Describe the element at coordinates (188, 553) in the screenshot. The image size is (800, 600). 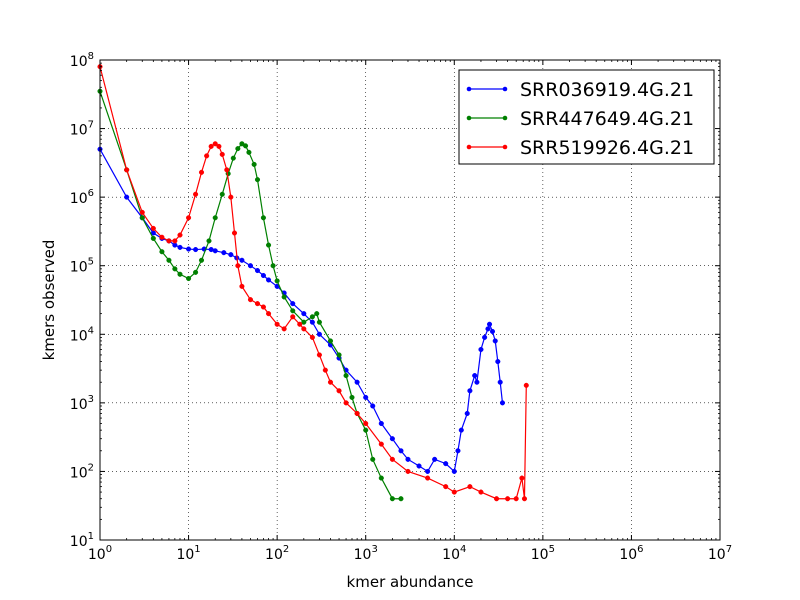
I see `x-tick-label: 10¹` at that location.